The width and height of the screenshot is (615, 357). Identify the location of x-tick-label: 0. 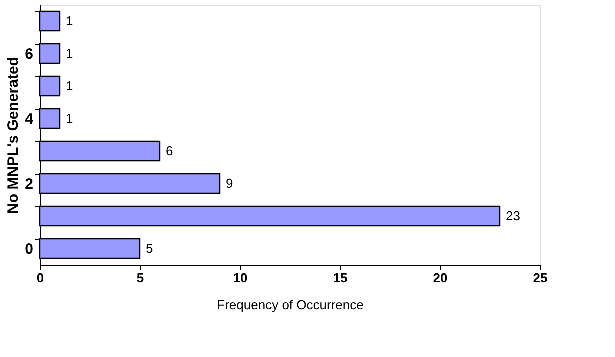
(40, 278).